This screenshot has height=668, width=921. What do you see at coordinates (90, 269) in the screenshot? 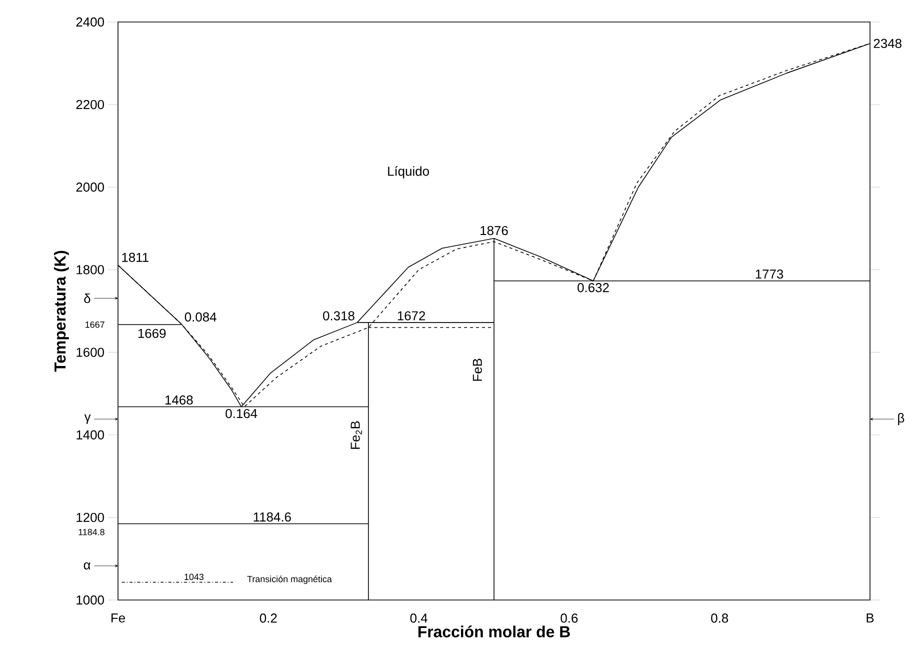
I see `y-tick-label: 1800` at bounding box center [90, 269].